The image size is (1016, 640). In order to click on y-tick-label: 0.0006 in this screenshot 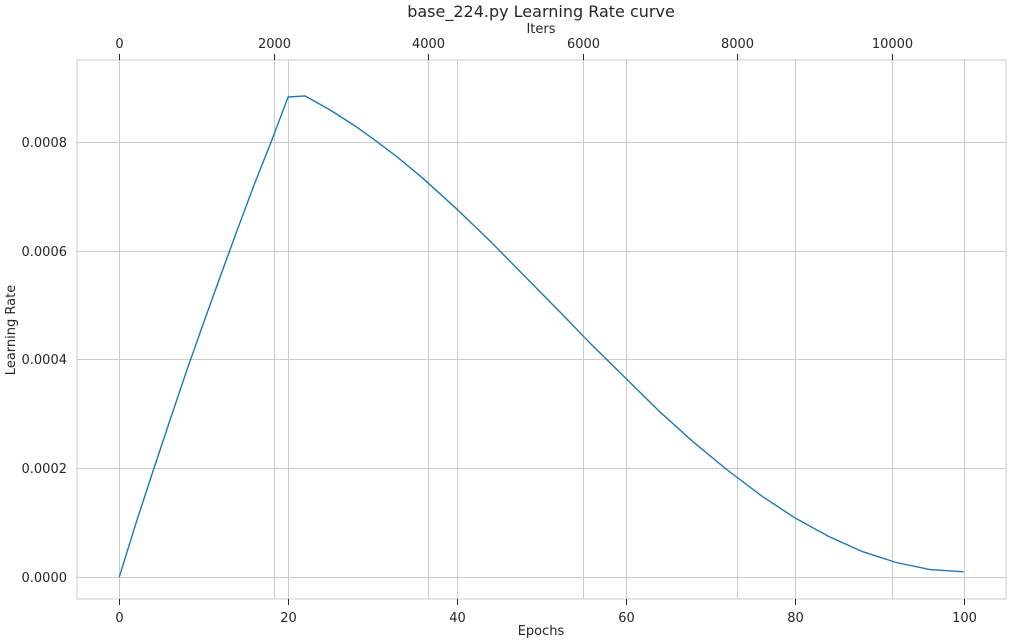, I will do `click(45, 252)`.